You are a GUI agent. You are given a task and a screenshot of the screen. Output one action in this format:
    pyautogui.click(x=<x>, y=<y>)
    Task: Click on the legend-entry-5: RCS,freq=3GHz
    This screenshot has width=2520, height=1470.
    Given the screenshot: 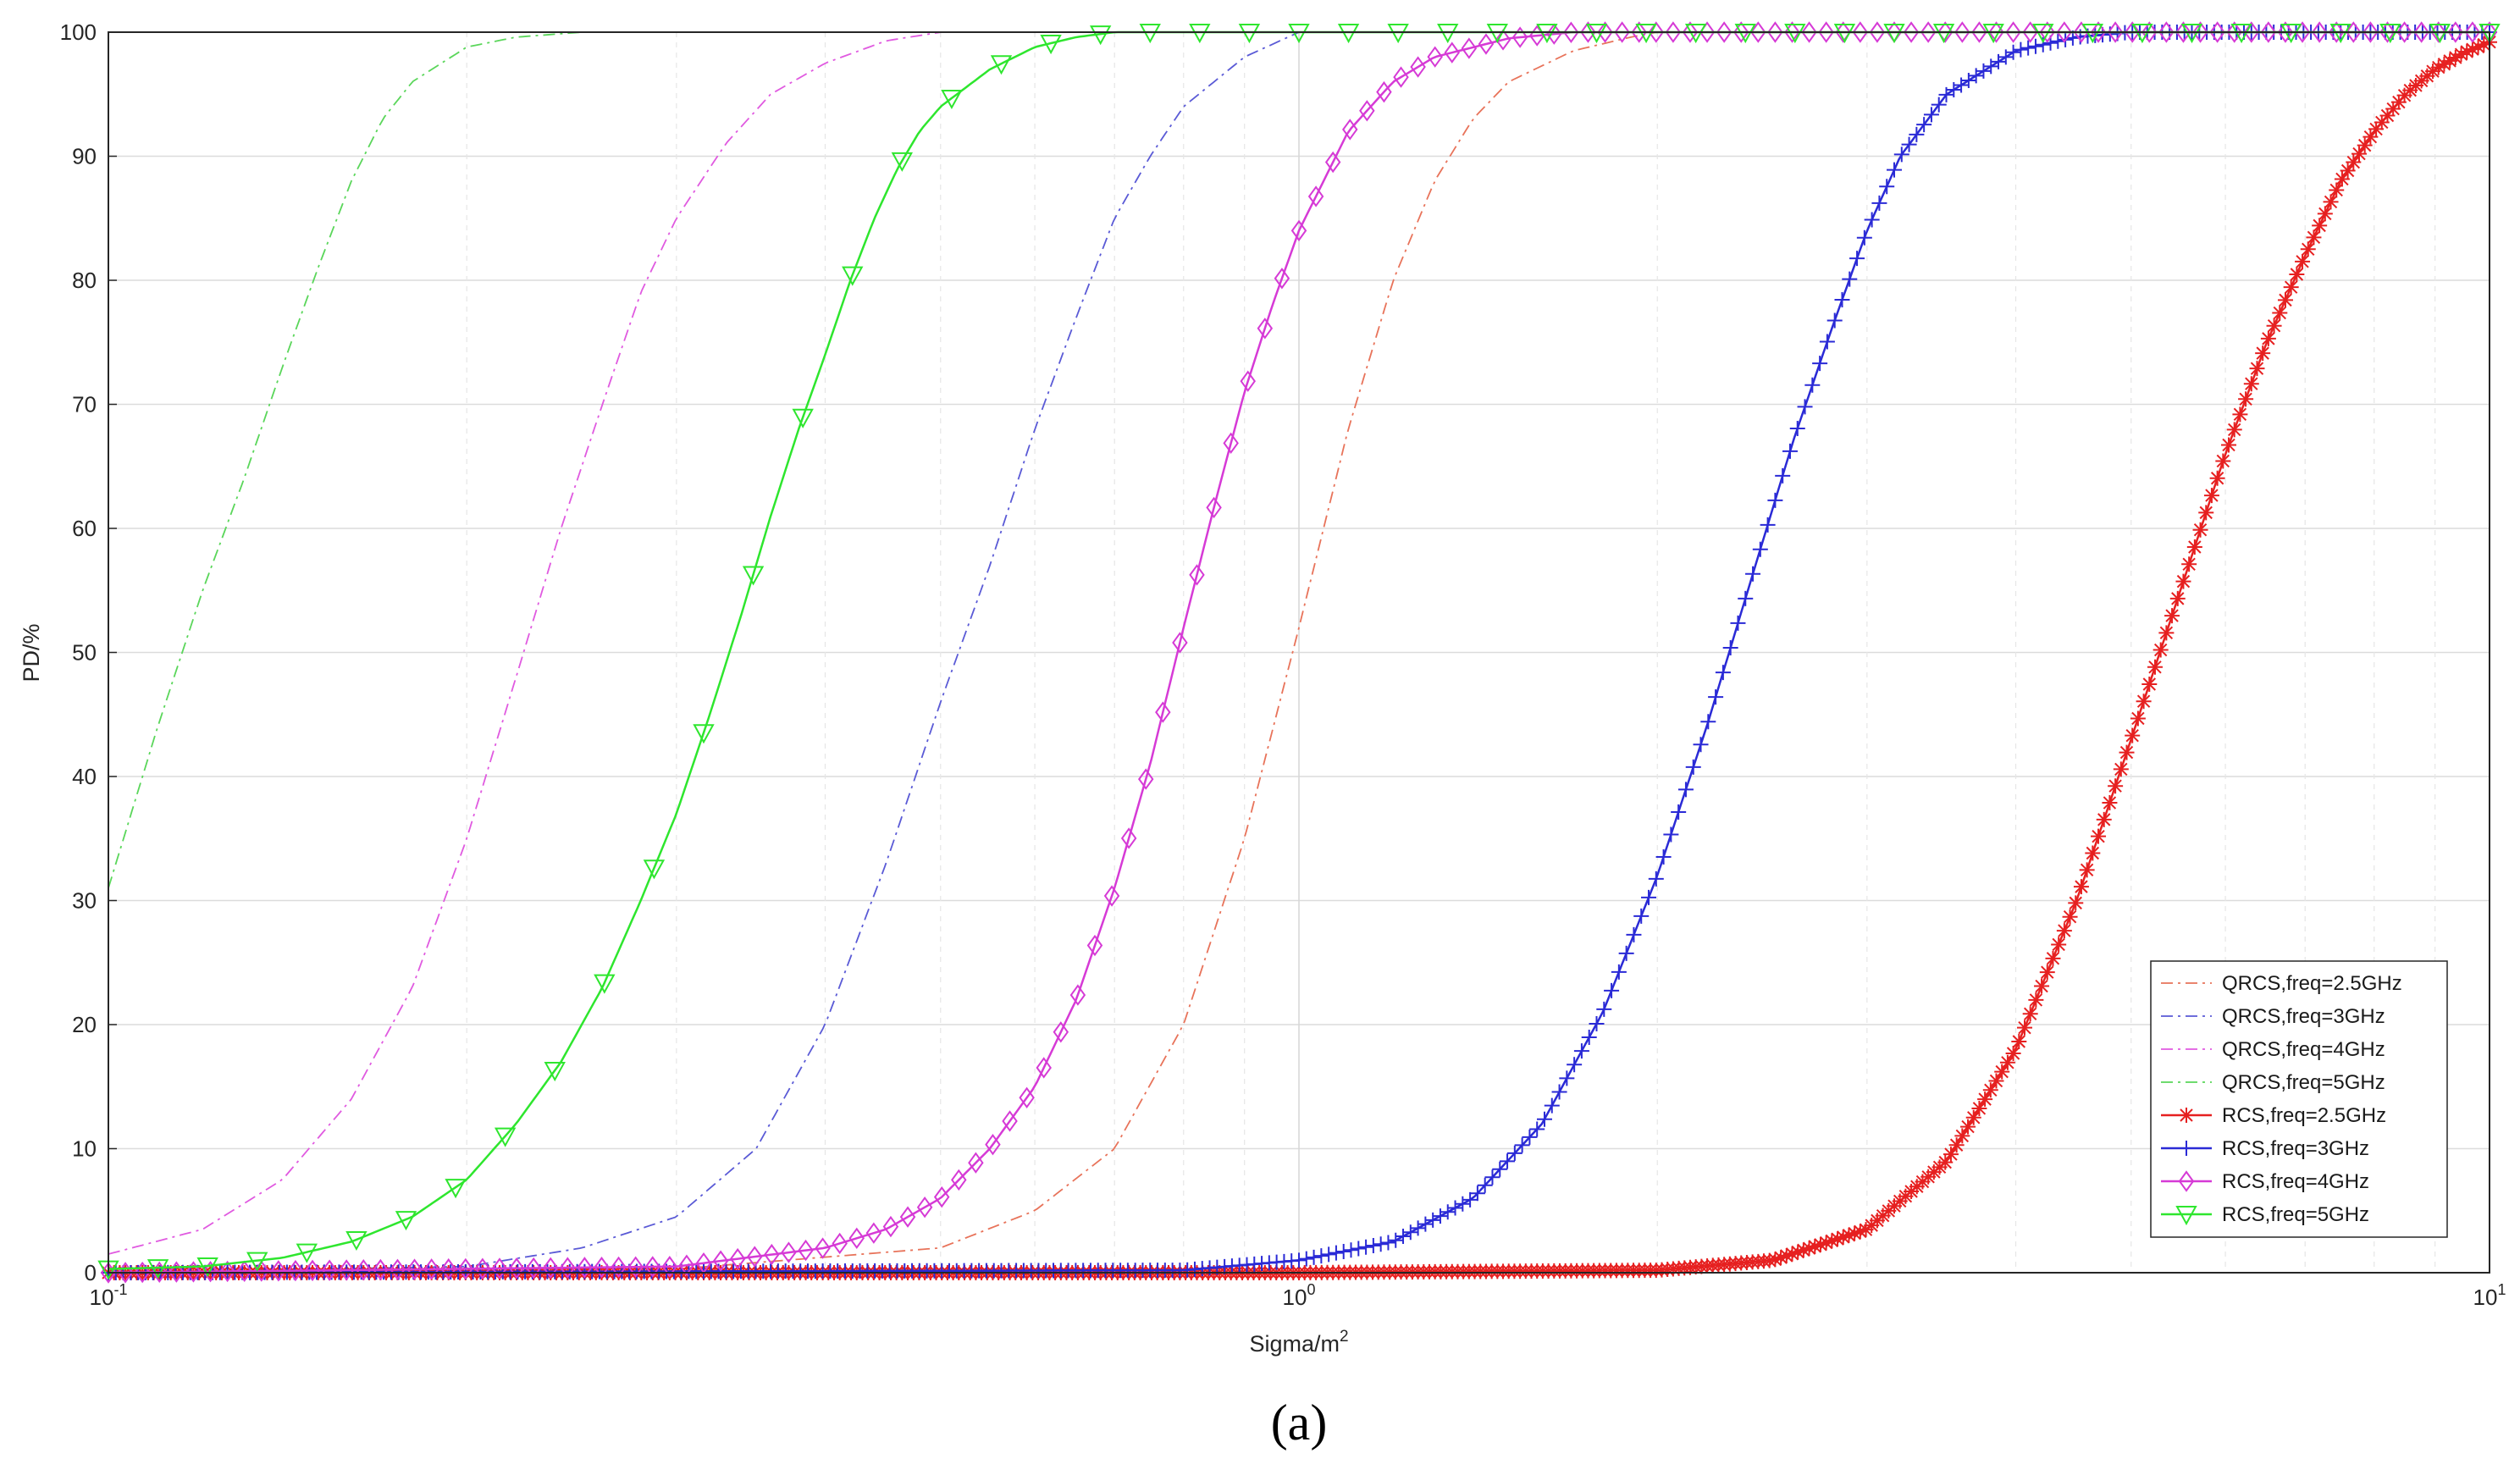 What is the action you would take?
    pyautogui.click(x=2265, y=1148)
    